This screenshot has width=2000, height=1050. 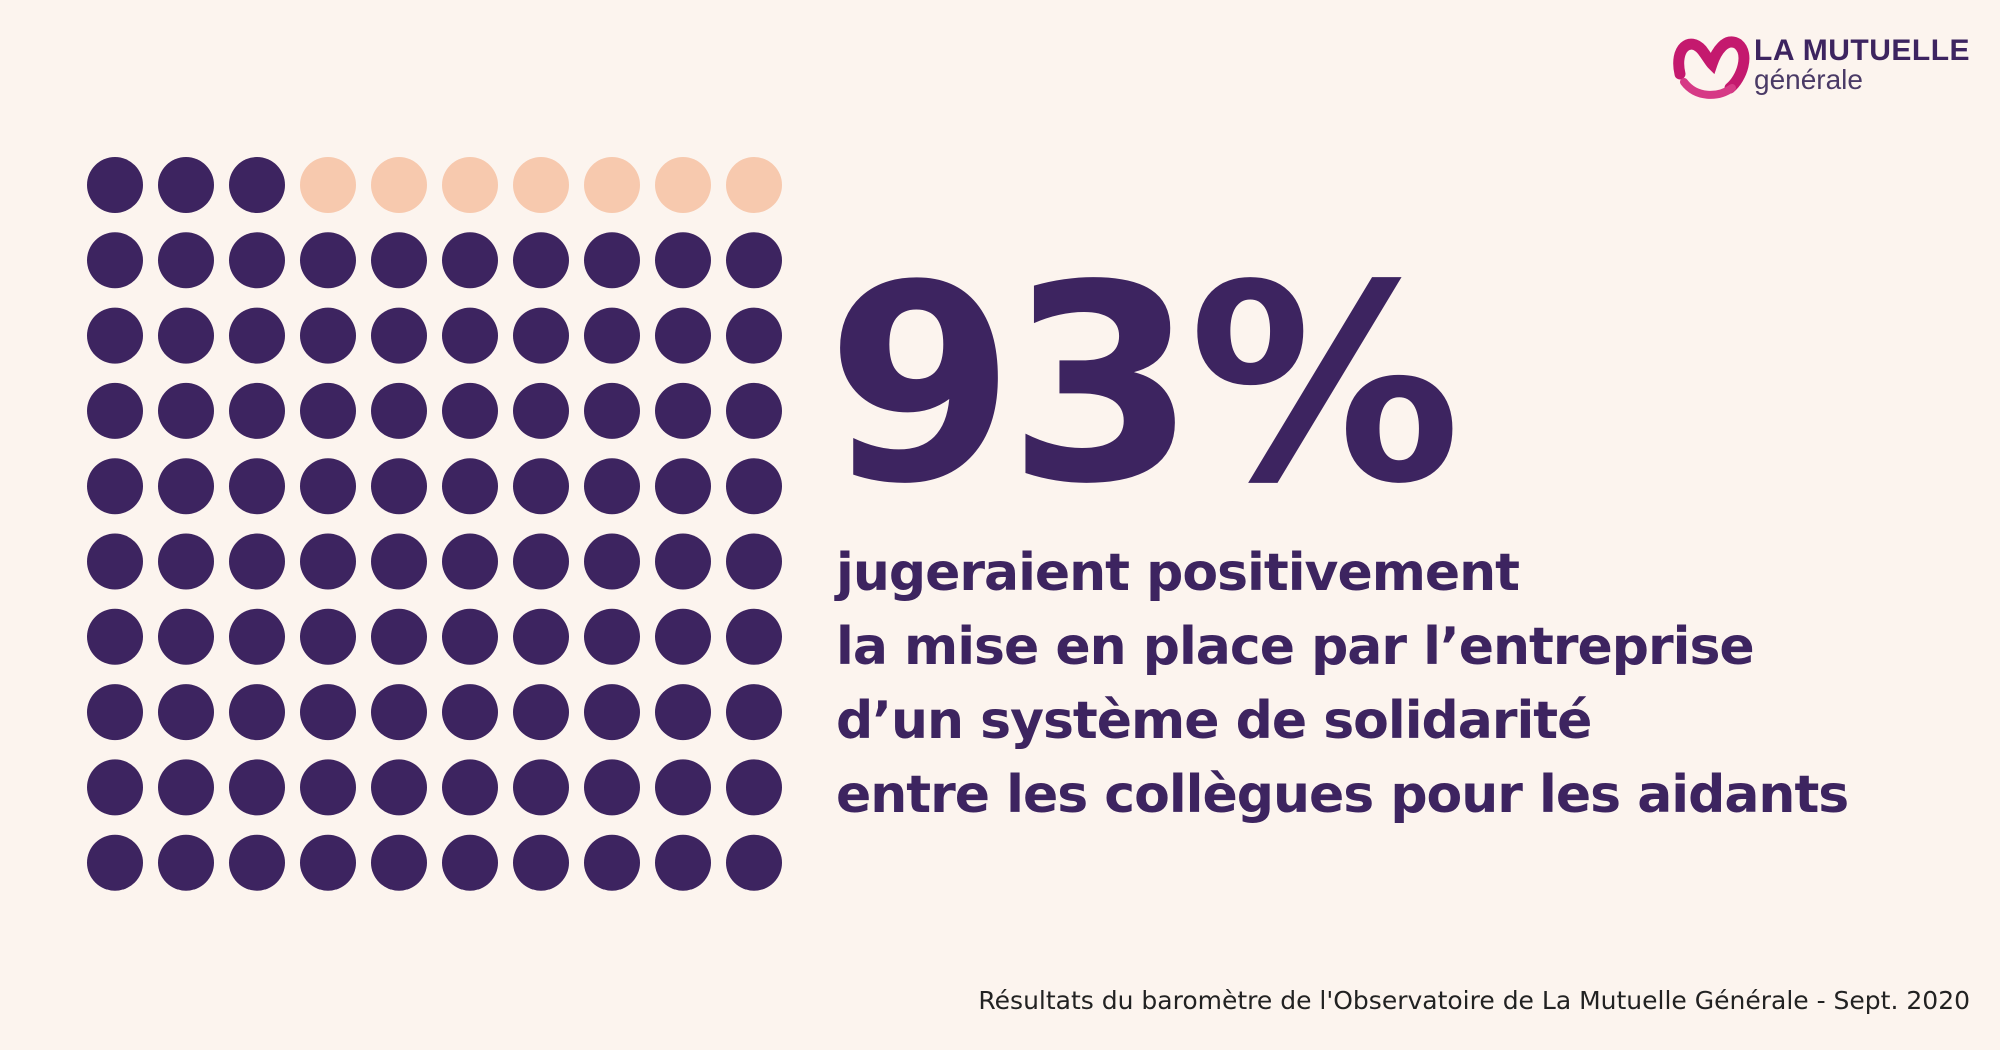 What do you see at coordinates (1342, 795) in the screenshot?
I see `description-line: entre les collègues pour les aidants` at bounding box center [1342, 795].